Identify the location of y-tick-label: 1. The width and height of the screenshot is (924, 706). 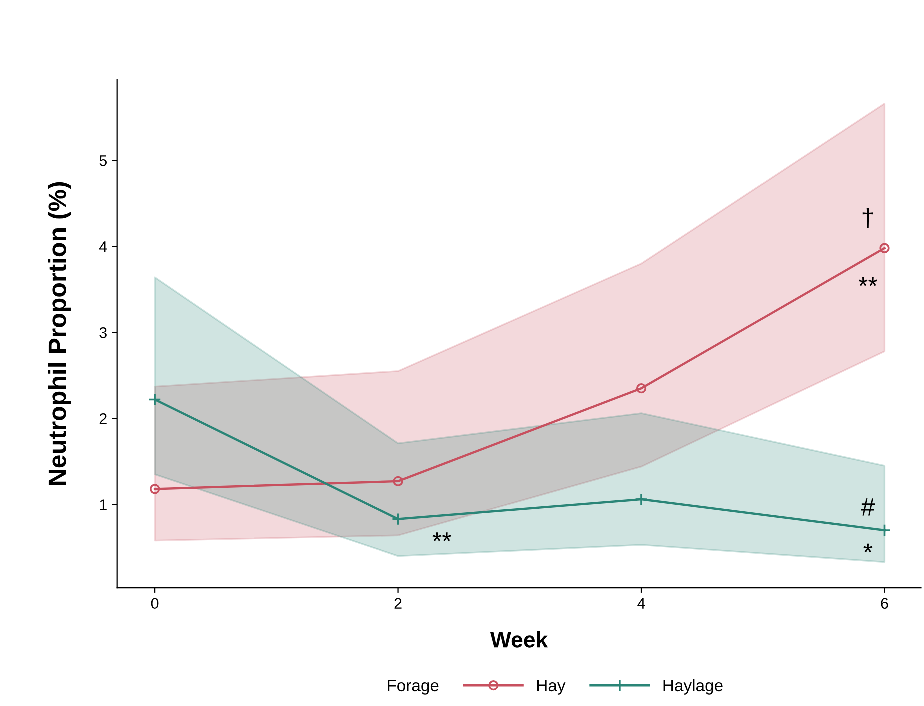
(103, 505).